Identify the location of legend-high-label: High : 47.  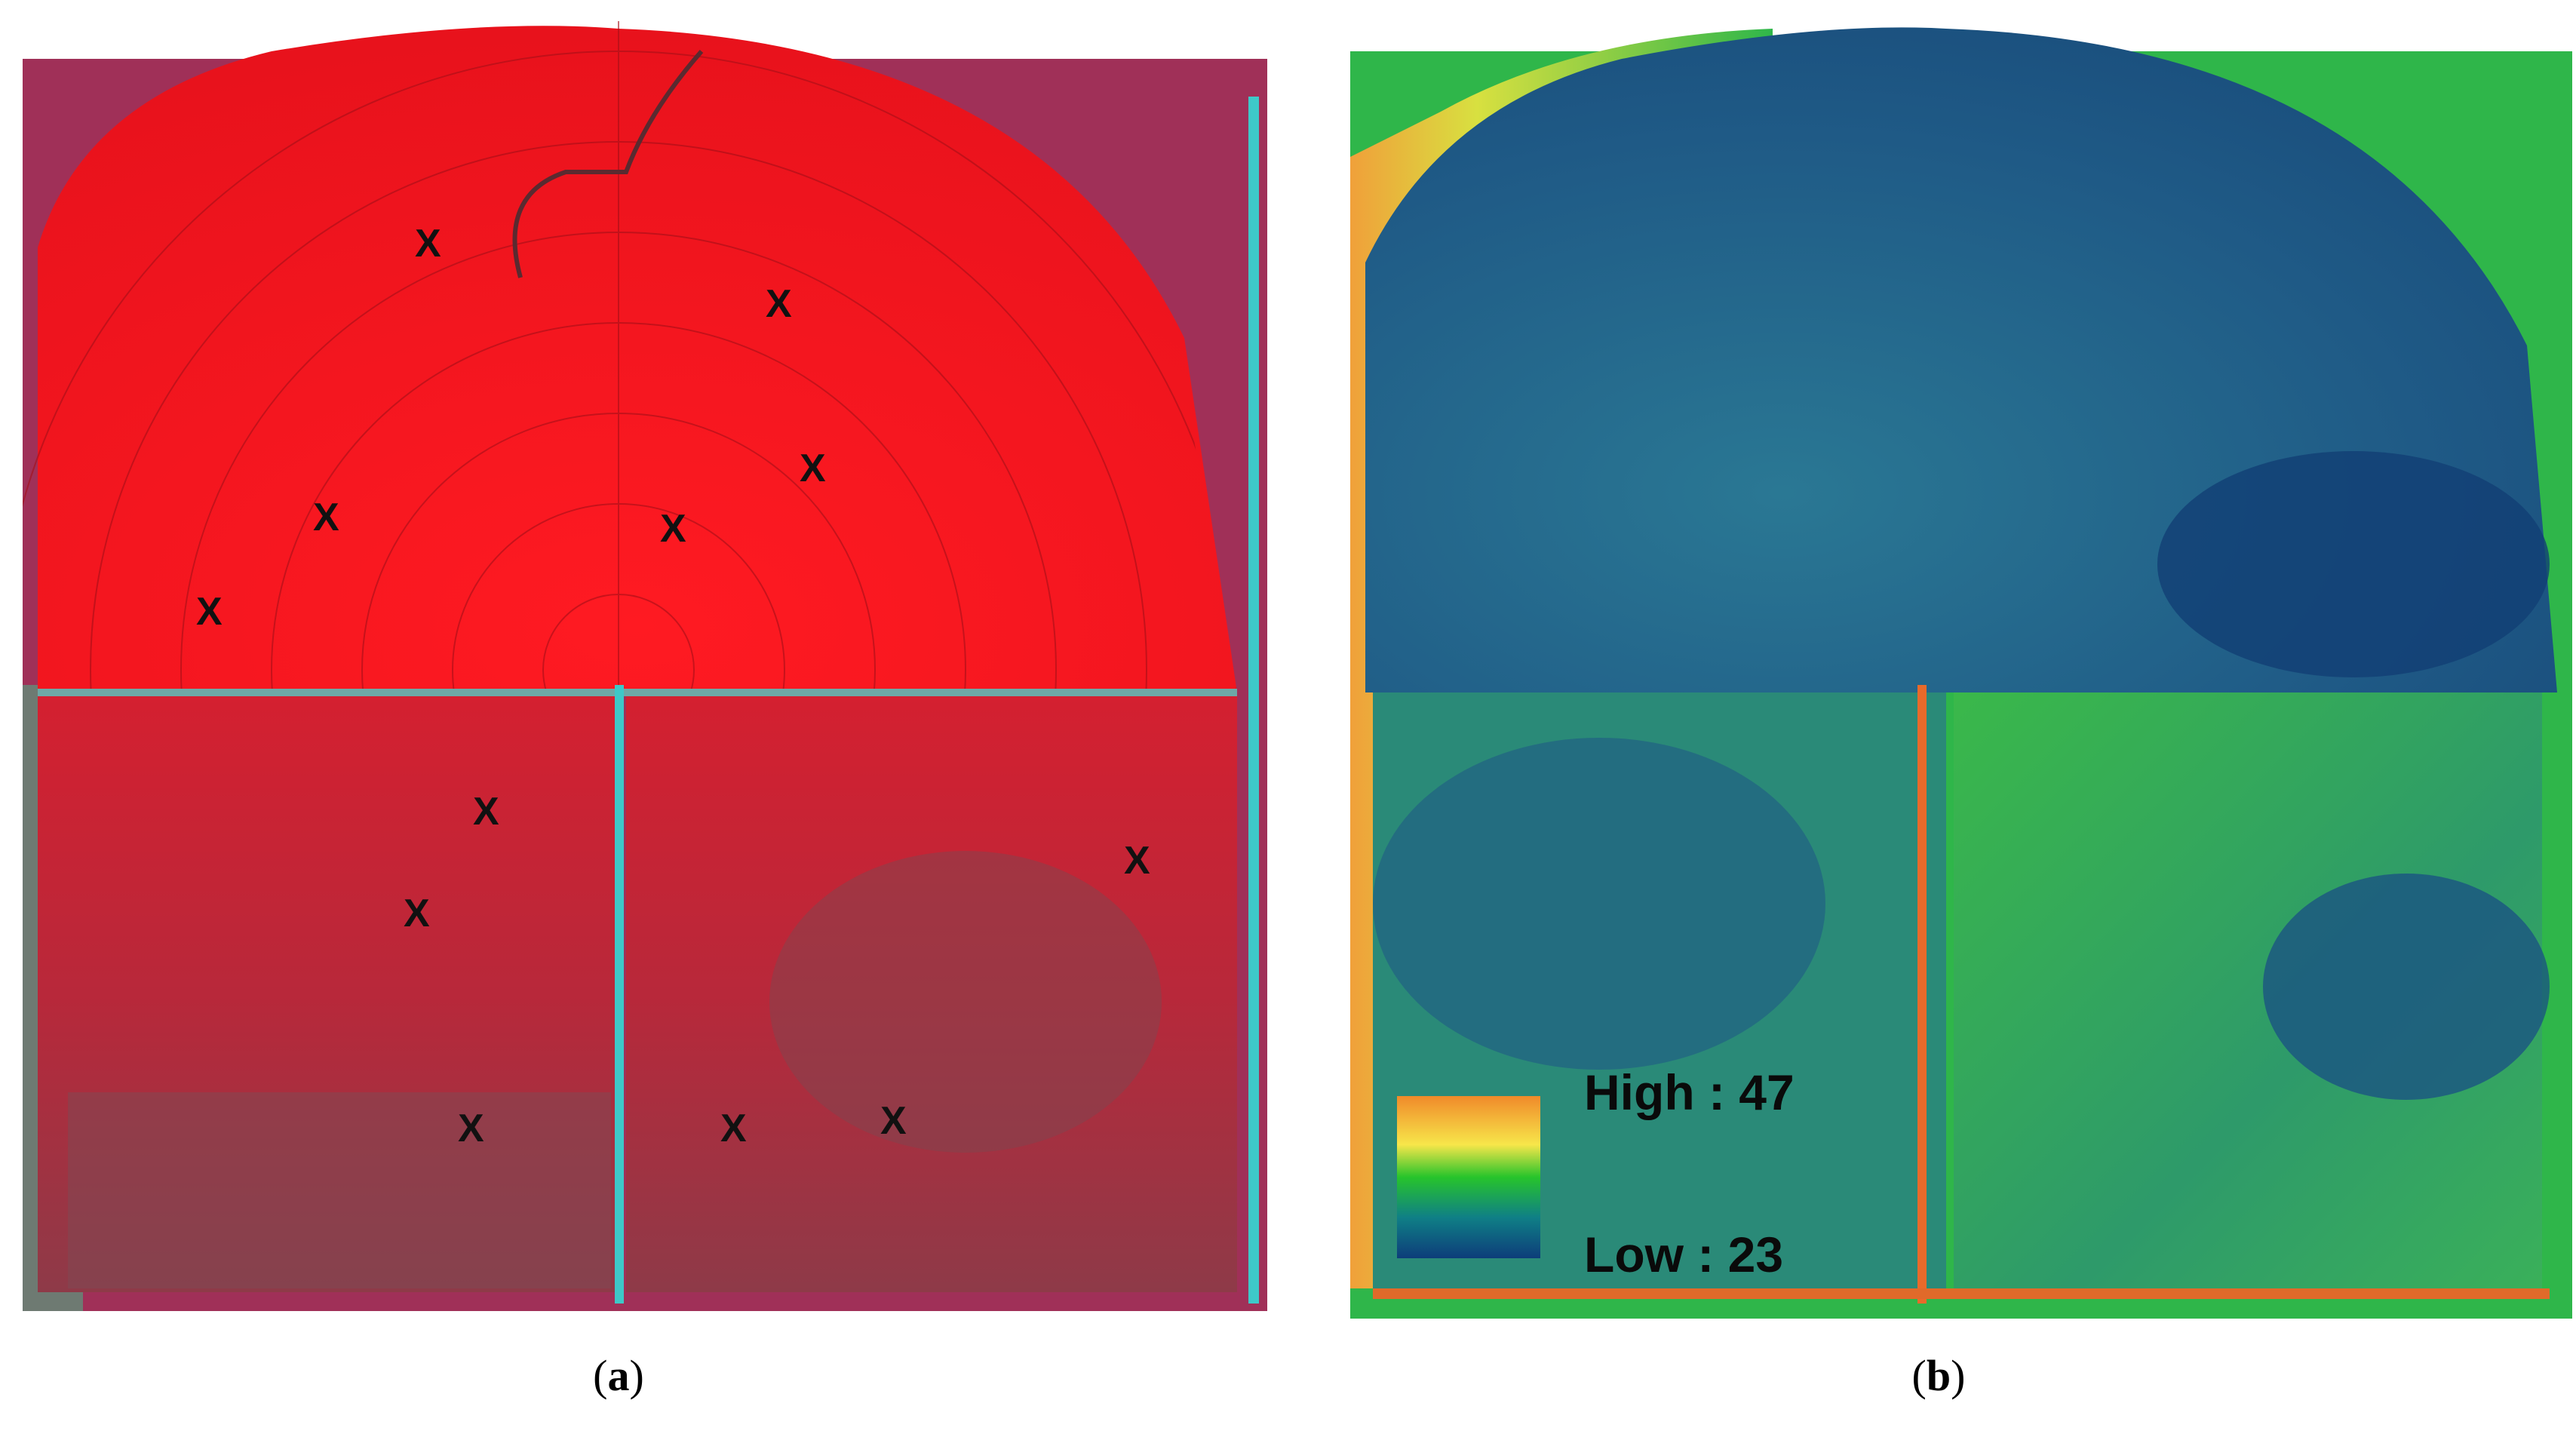
(1689, 1092).